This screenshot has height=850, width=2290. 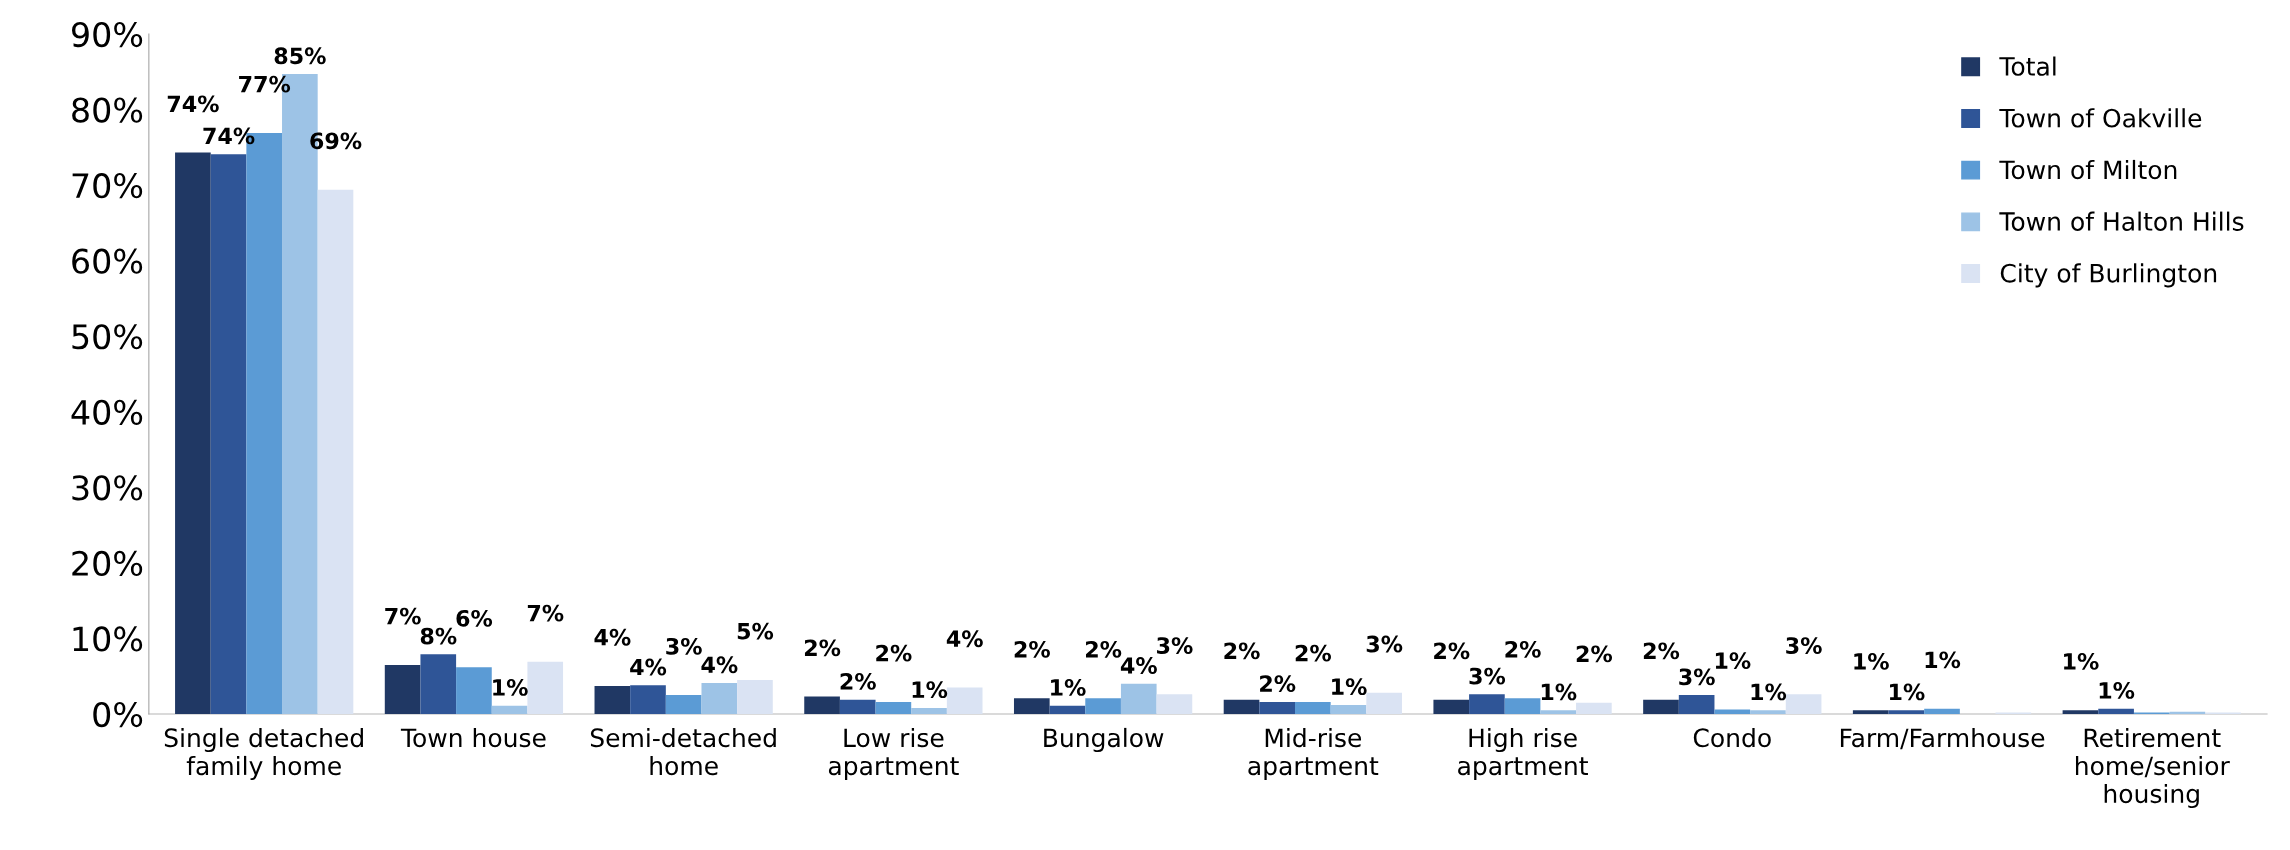 I want to click on legend-label: Town of Milton, so click(x=2088, y=169).